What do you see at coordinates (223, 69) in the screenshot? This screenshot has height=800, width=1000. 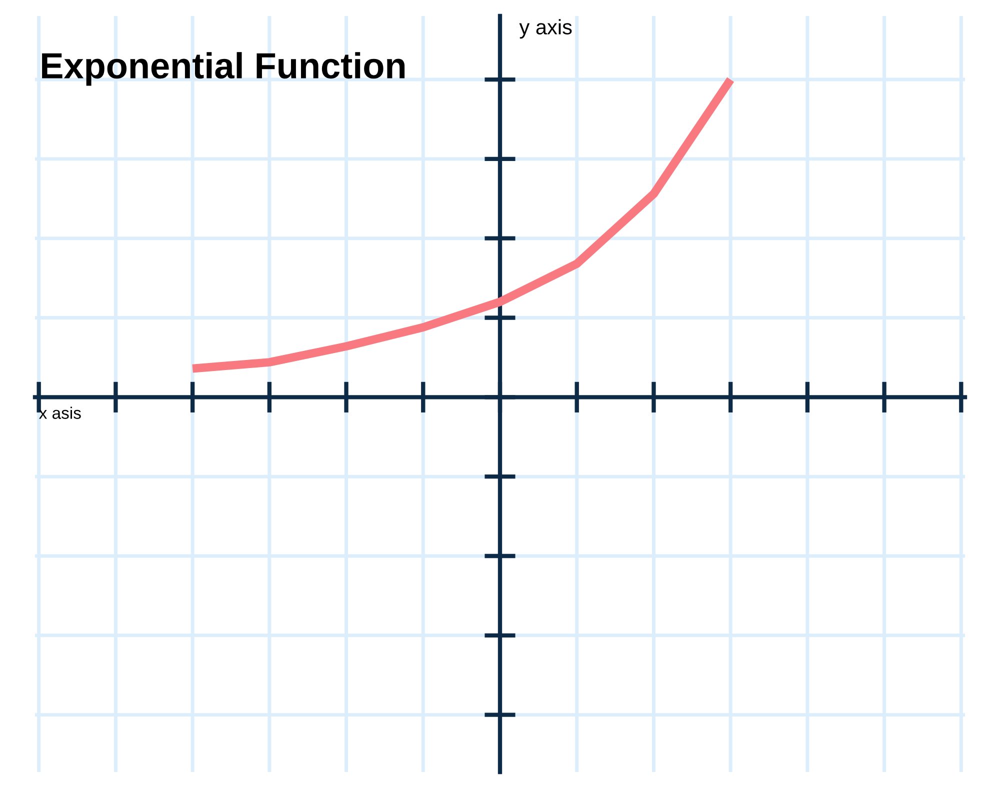 I see `chart-title: Exponential Function` at bounding box center [223, 69].